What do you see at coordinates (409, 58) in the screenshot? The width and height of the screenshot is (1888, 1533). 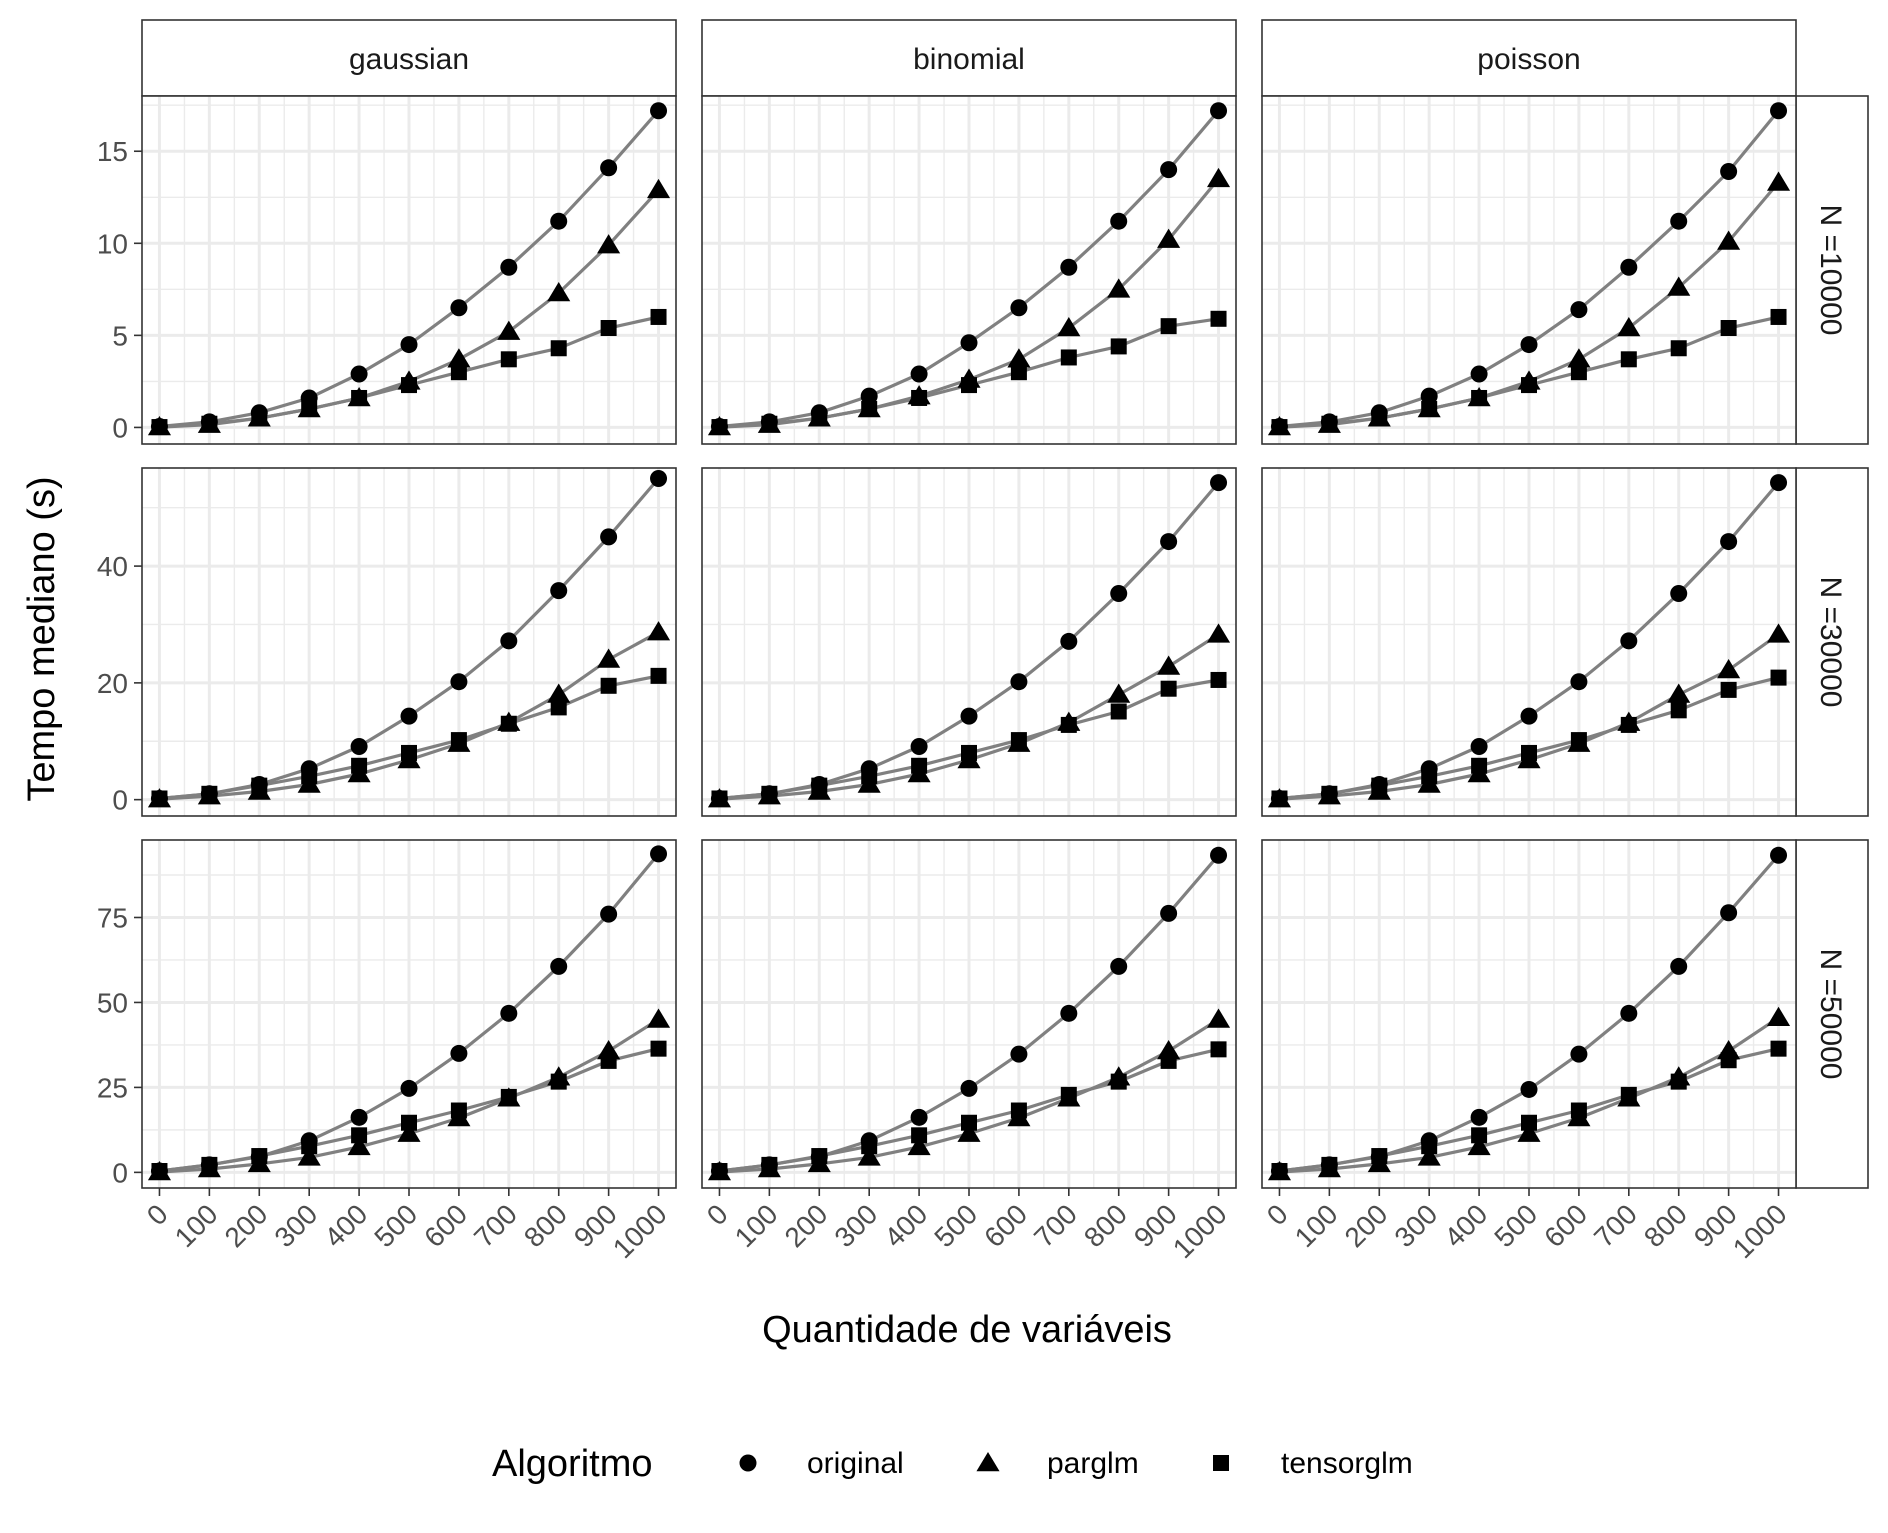 I see `strip-box` at bounding box center [409, 58].